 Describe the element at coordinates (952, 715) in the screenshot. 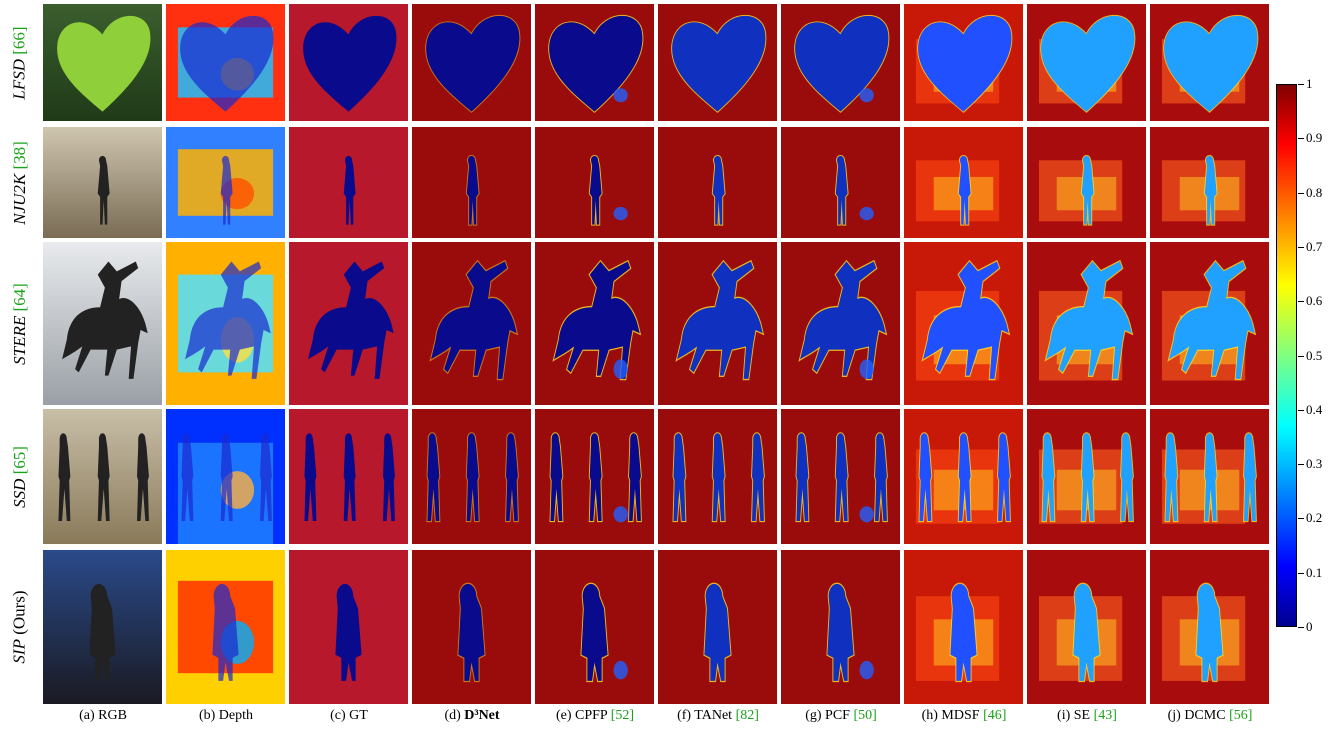

I see `column-title: (h) MDSF` at that location.